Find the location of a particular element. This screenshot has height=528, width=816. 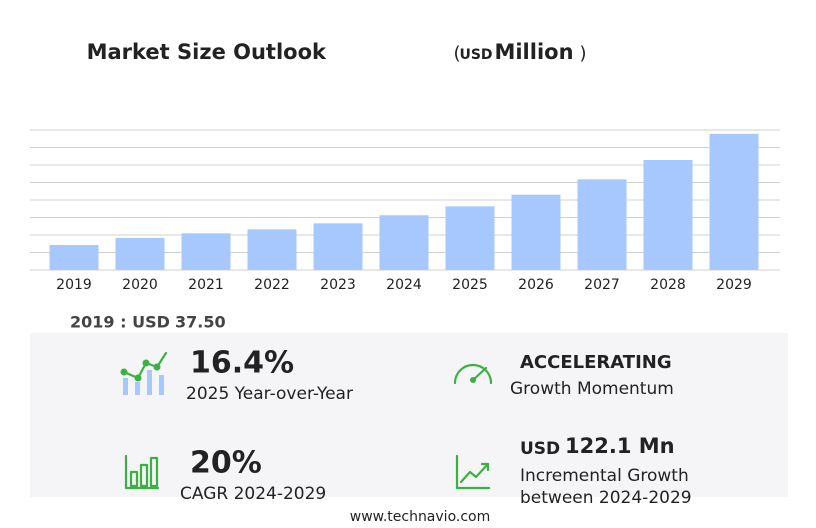

x-tick-label: 2026 is located at coordinates (536, 285).